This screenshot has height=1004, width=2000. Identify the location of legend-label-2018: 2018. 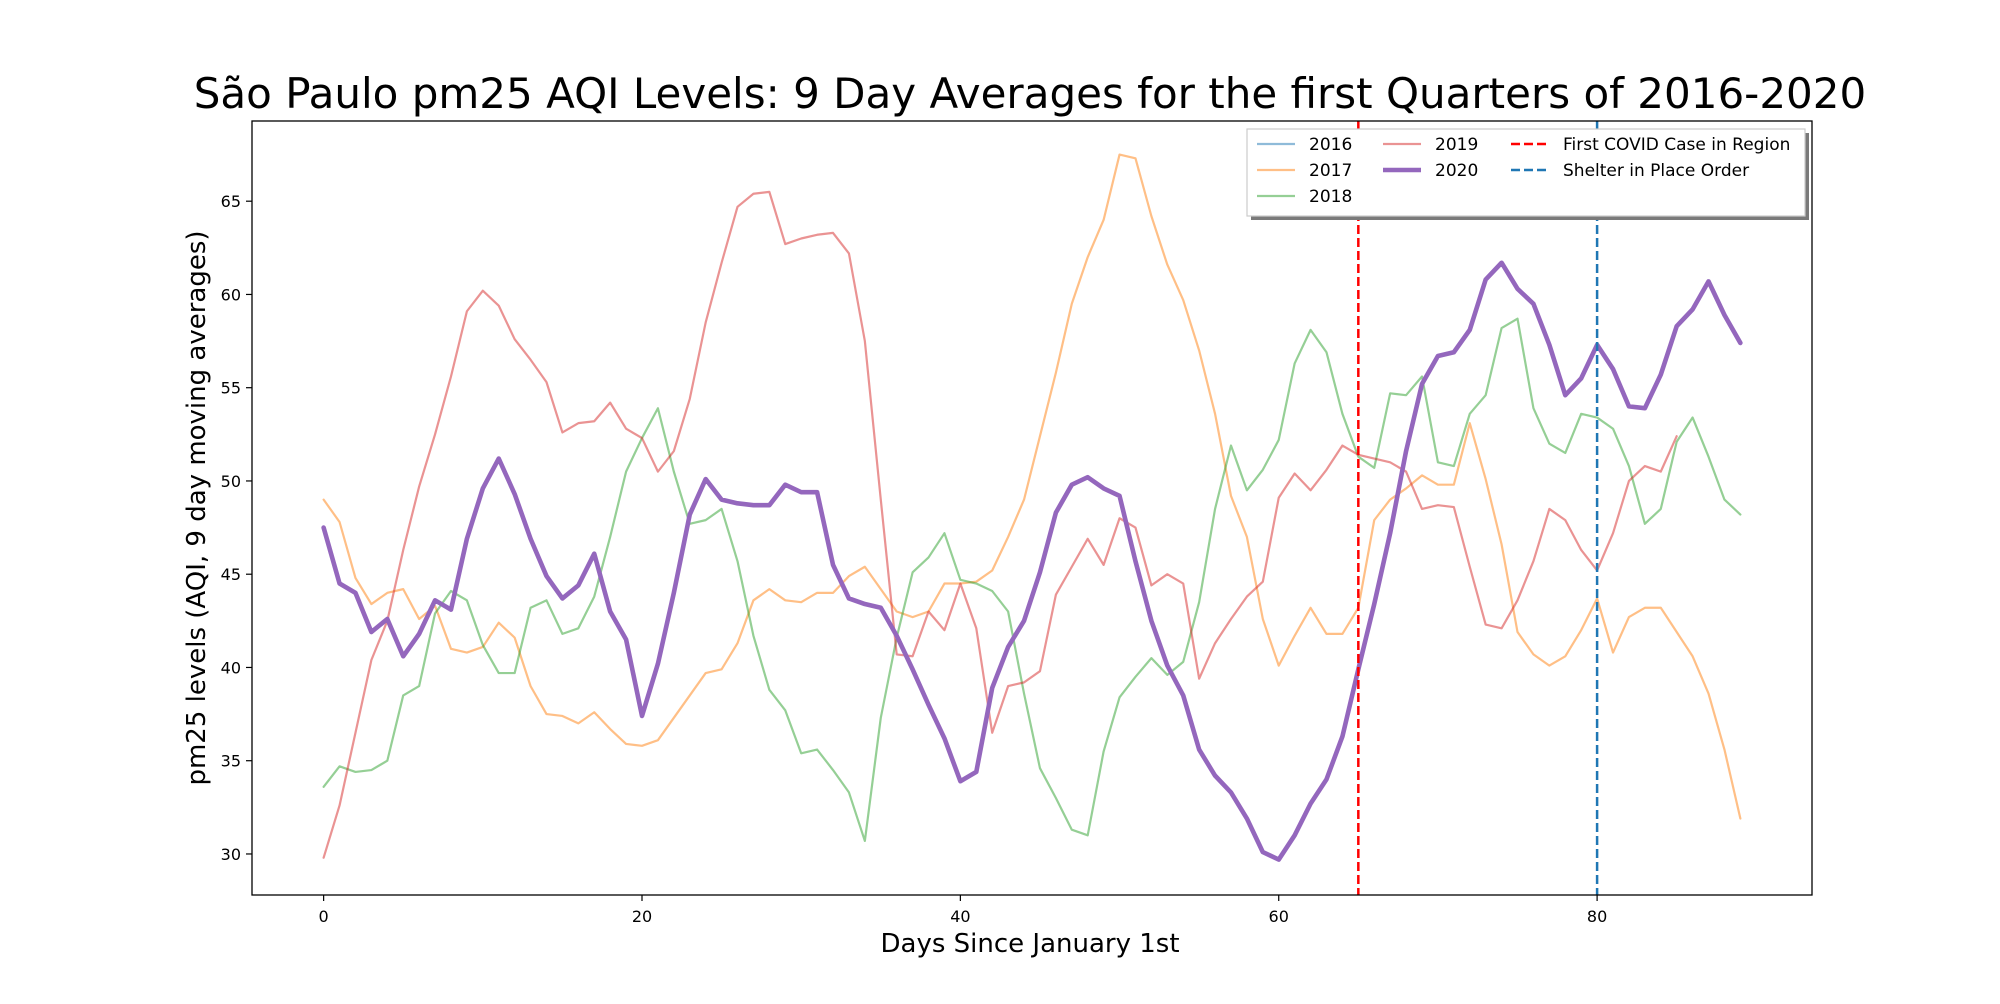
(1330, 197).